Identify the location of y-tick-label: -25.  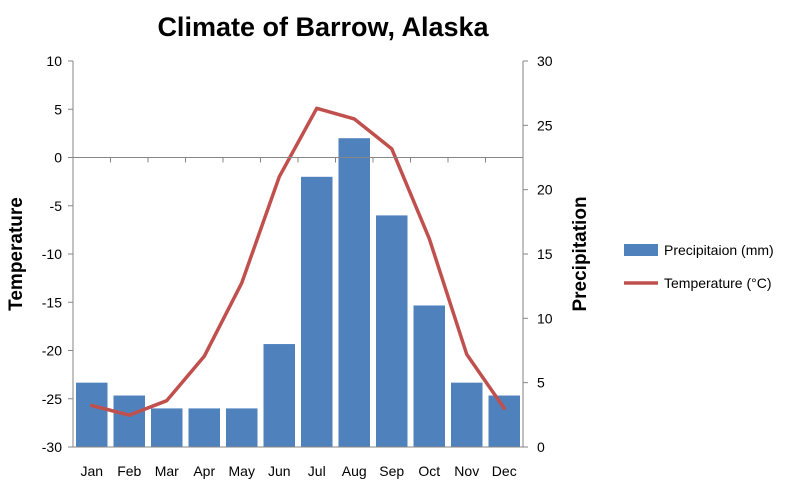
(52, 399).